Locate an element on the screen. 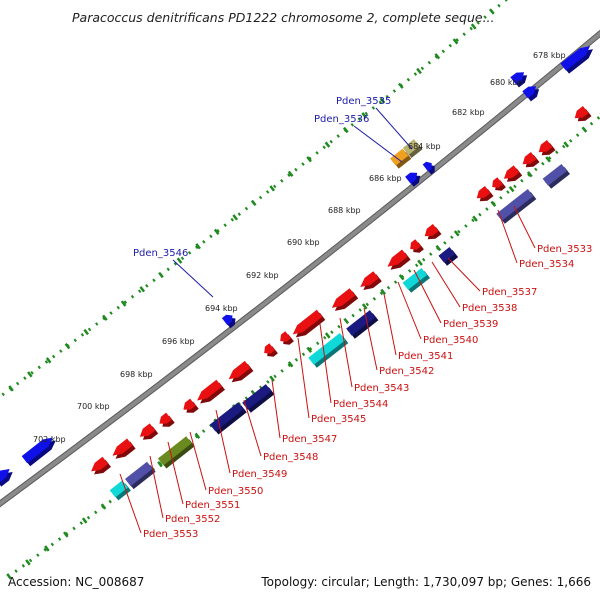 Image resolution: width=600 pixels, height=600 pixels. reverse-gene-label: Pden_3549 is located at coordinates (259, 474).